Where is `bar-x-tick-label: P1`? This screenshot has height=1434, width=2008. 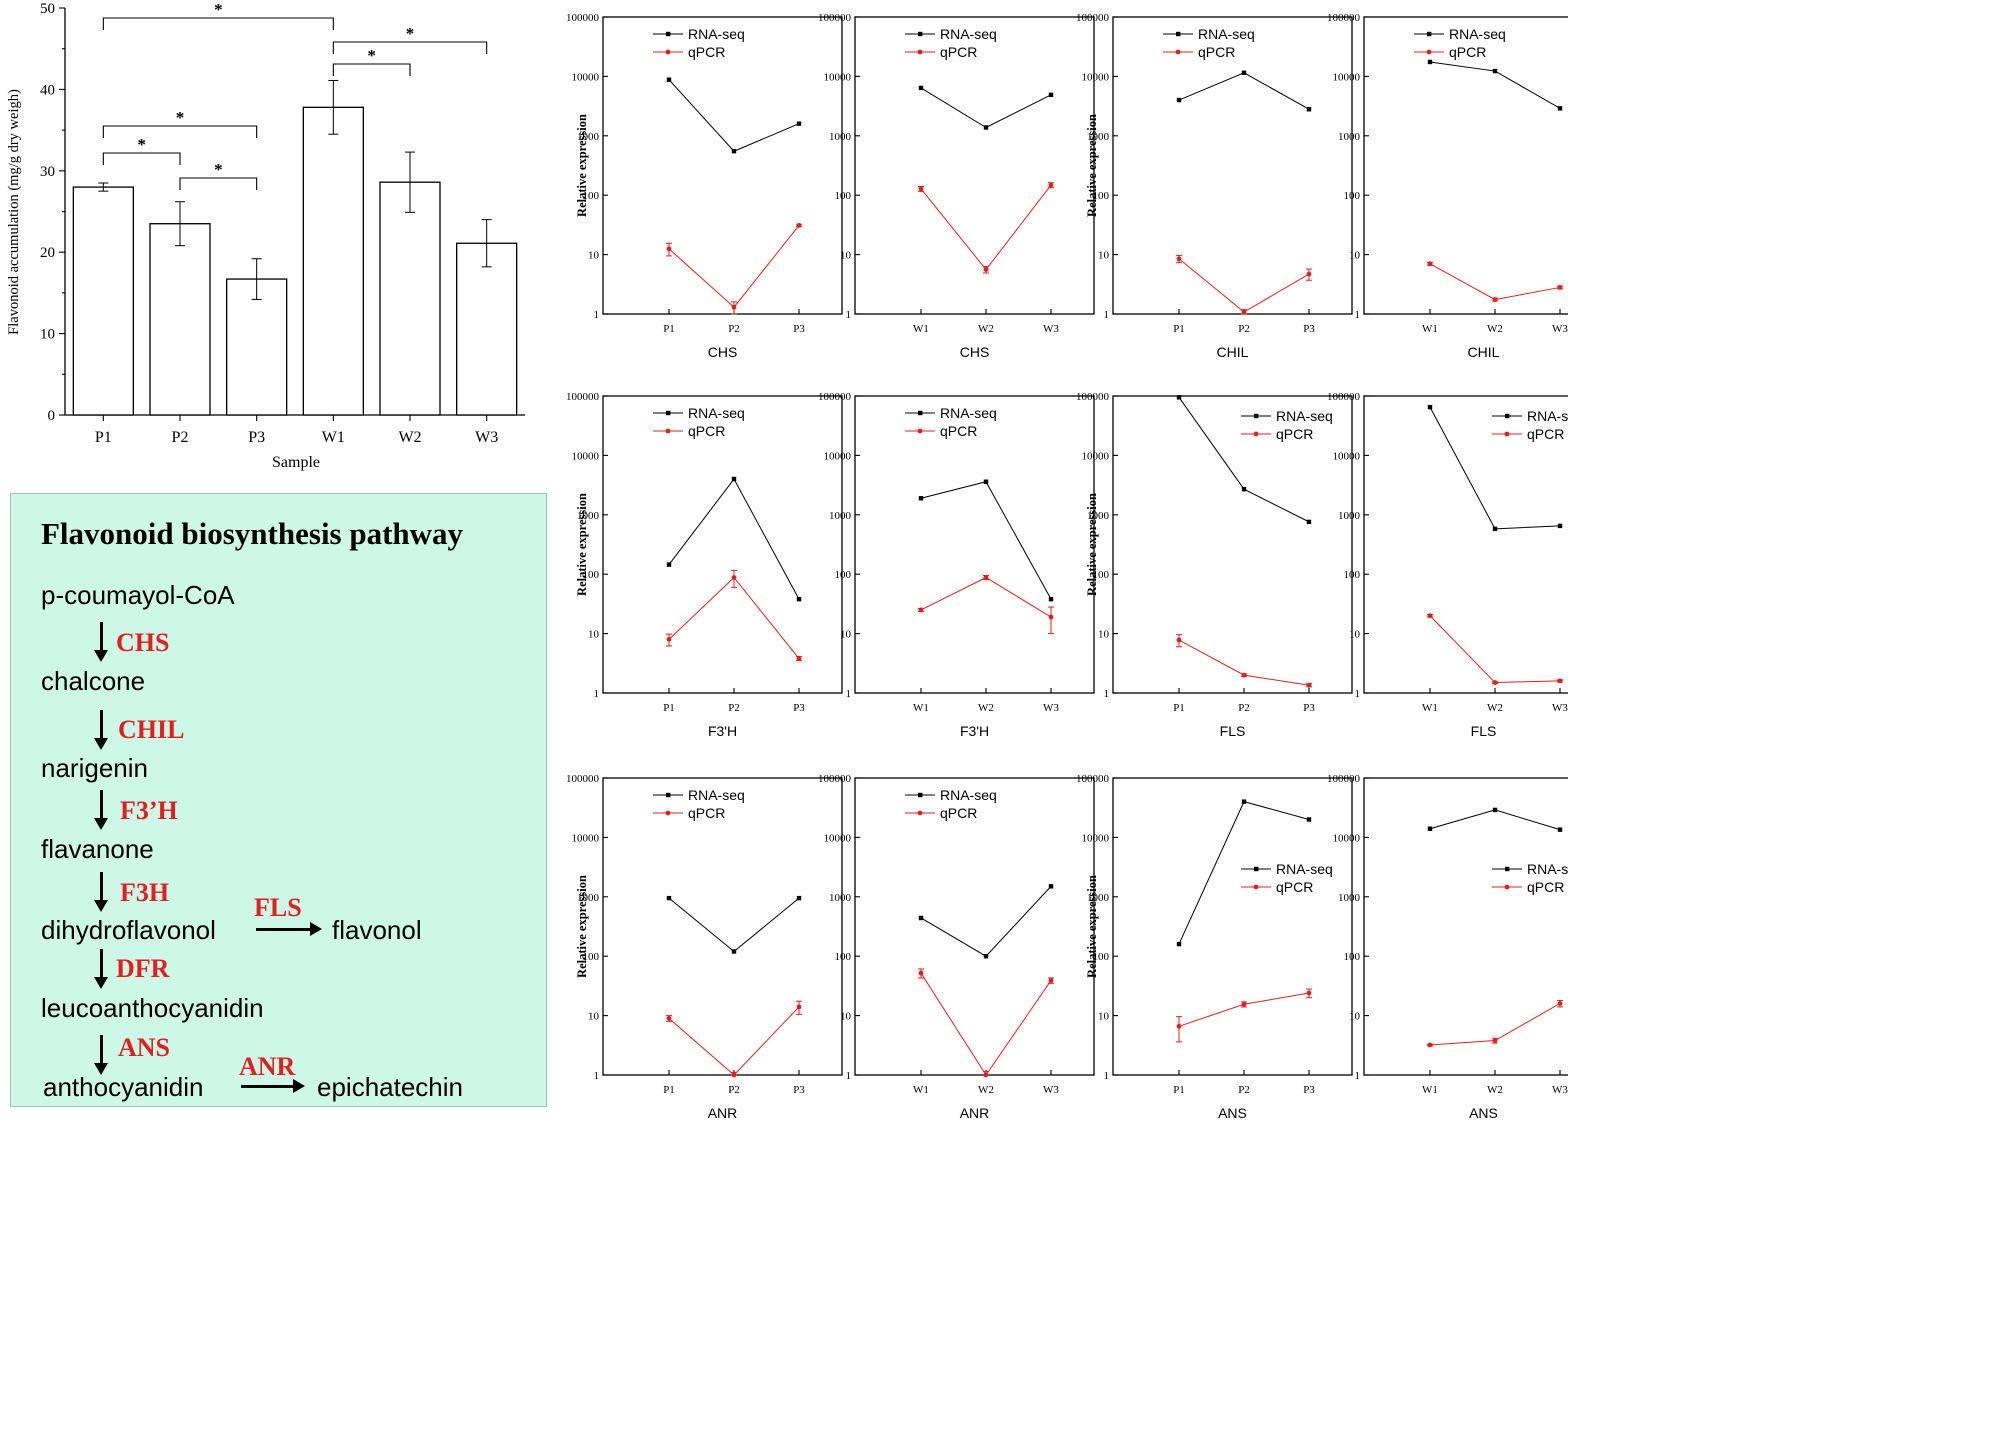
bar-x-tick-label: P1 is located at coordinates (103, 437).